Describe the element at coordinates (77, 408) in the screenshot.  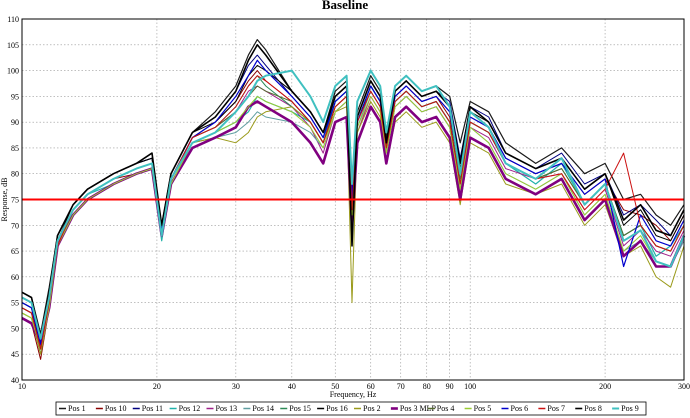
I see `legend-entry: Pos 1` at that location.